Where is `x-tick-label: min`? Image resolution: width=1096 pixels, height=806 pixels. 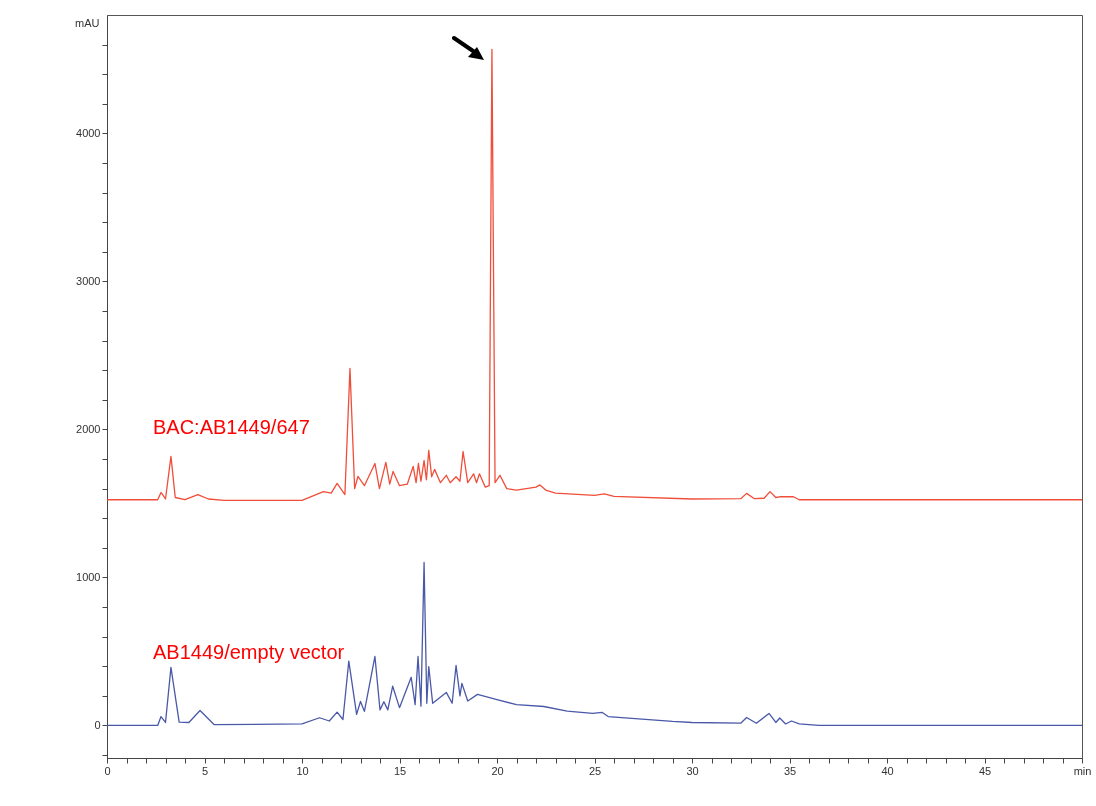 x-tick-label: min is located at coordinates (1082, 770).